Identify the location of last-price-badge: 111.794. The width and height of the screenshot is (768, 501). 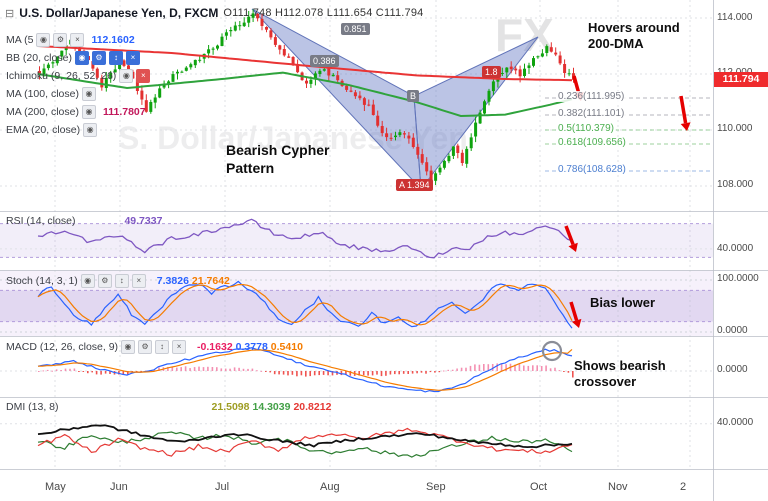
(741, 79).